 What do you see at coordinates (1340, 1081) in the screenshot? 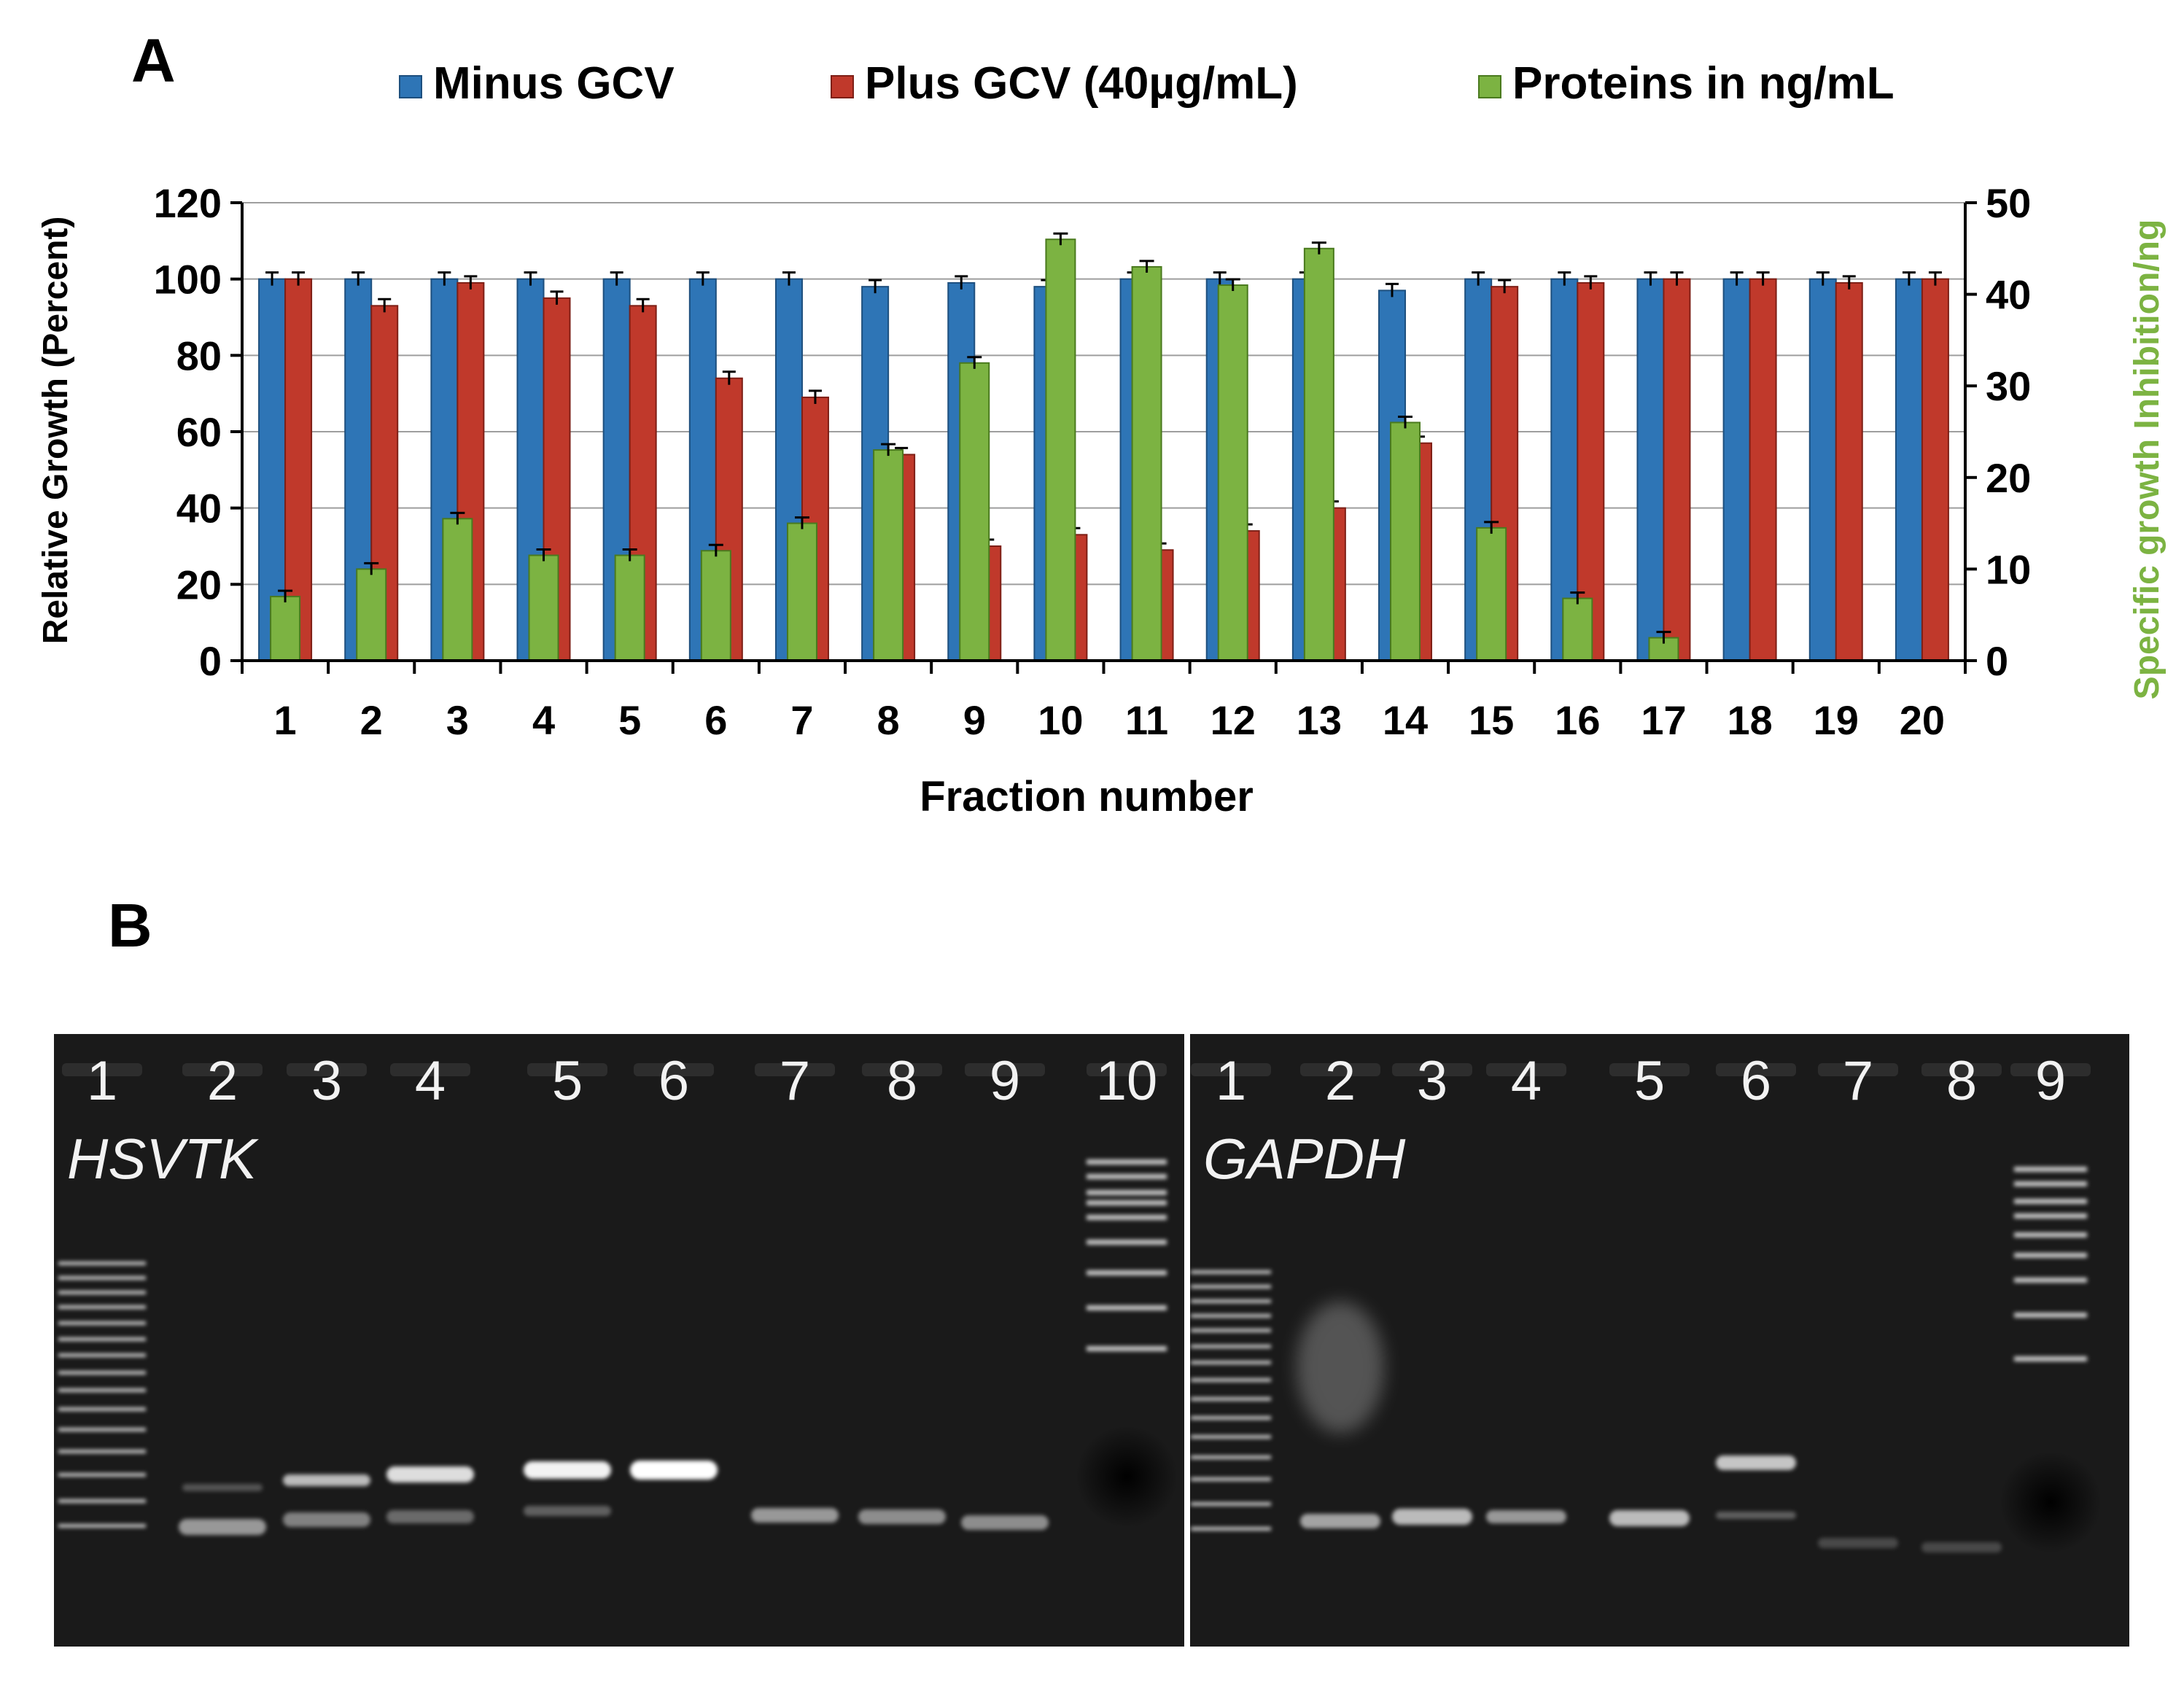
I see `lane-number: 2` at bounding box center [1340, 1081].